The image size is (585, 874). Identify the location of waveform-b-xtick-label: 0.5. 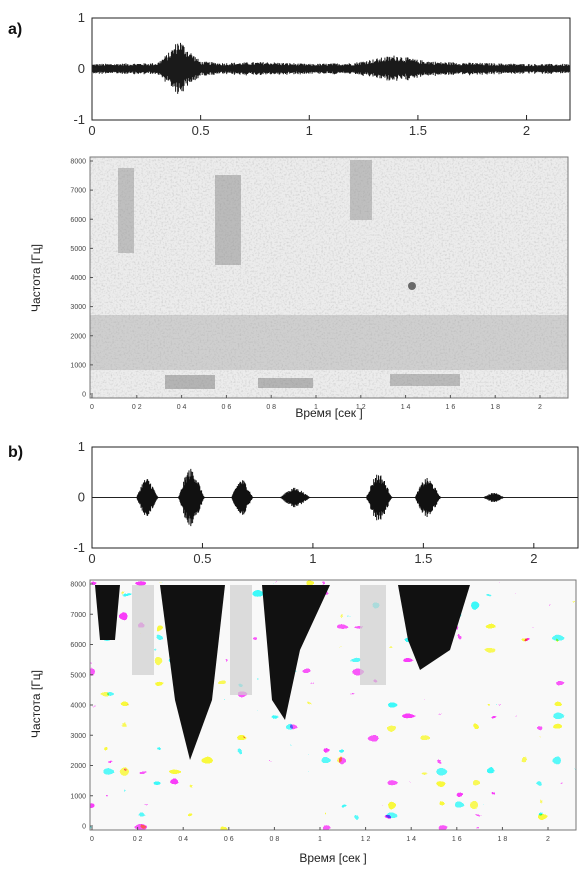
(202, 558).